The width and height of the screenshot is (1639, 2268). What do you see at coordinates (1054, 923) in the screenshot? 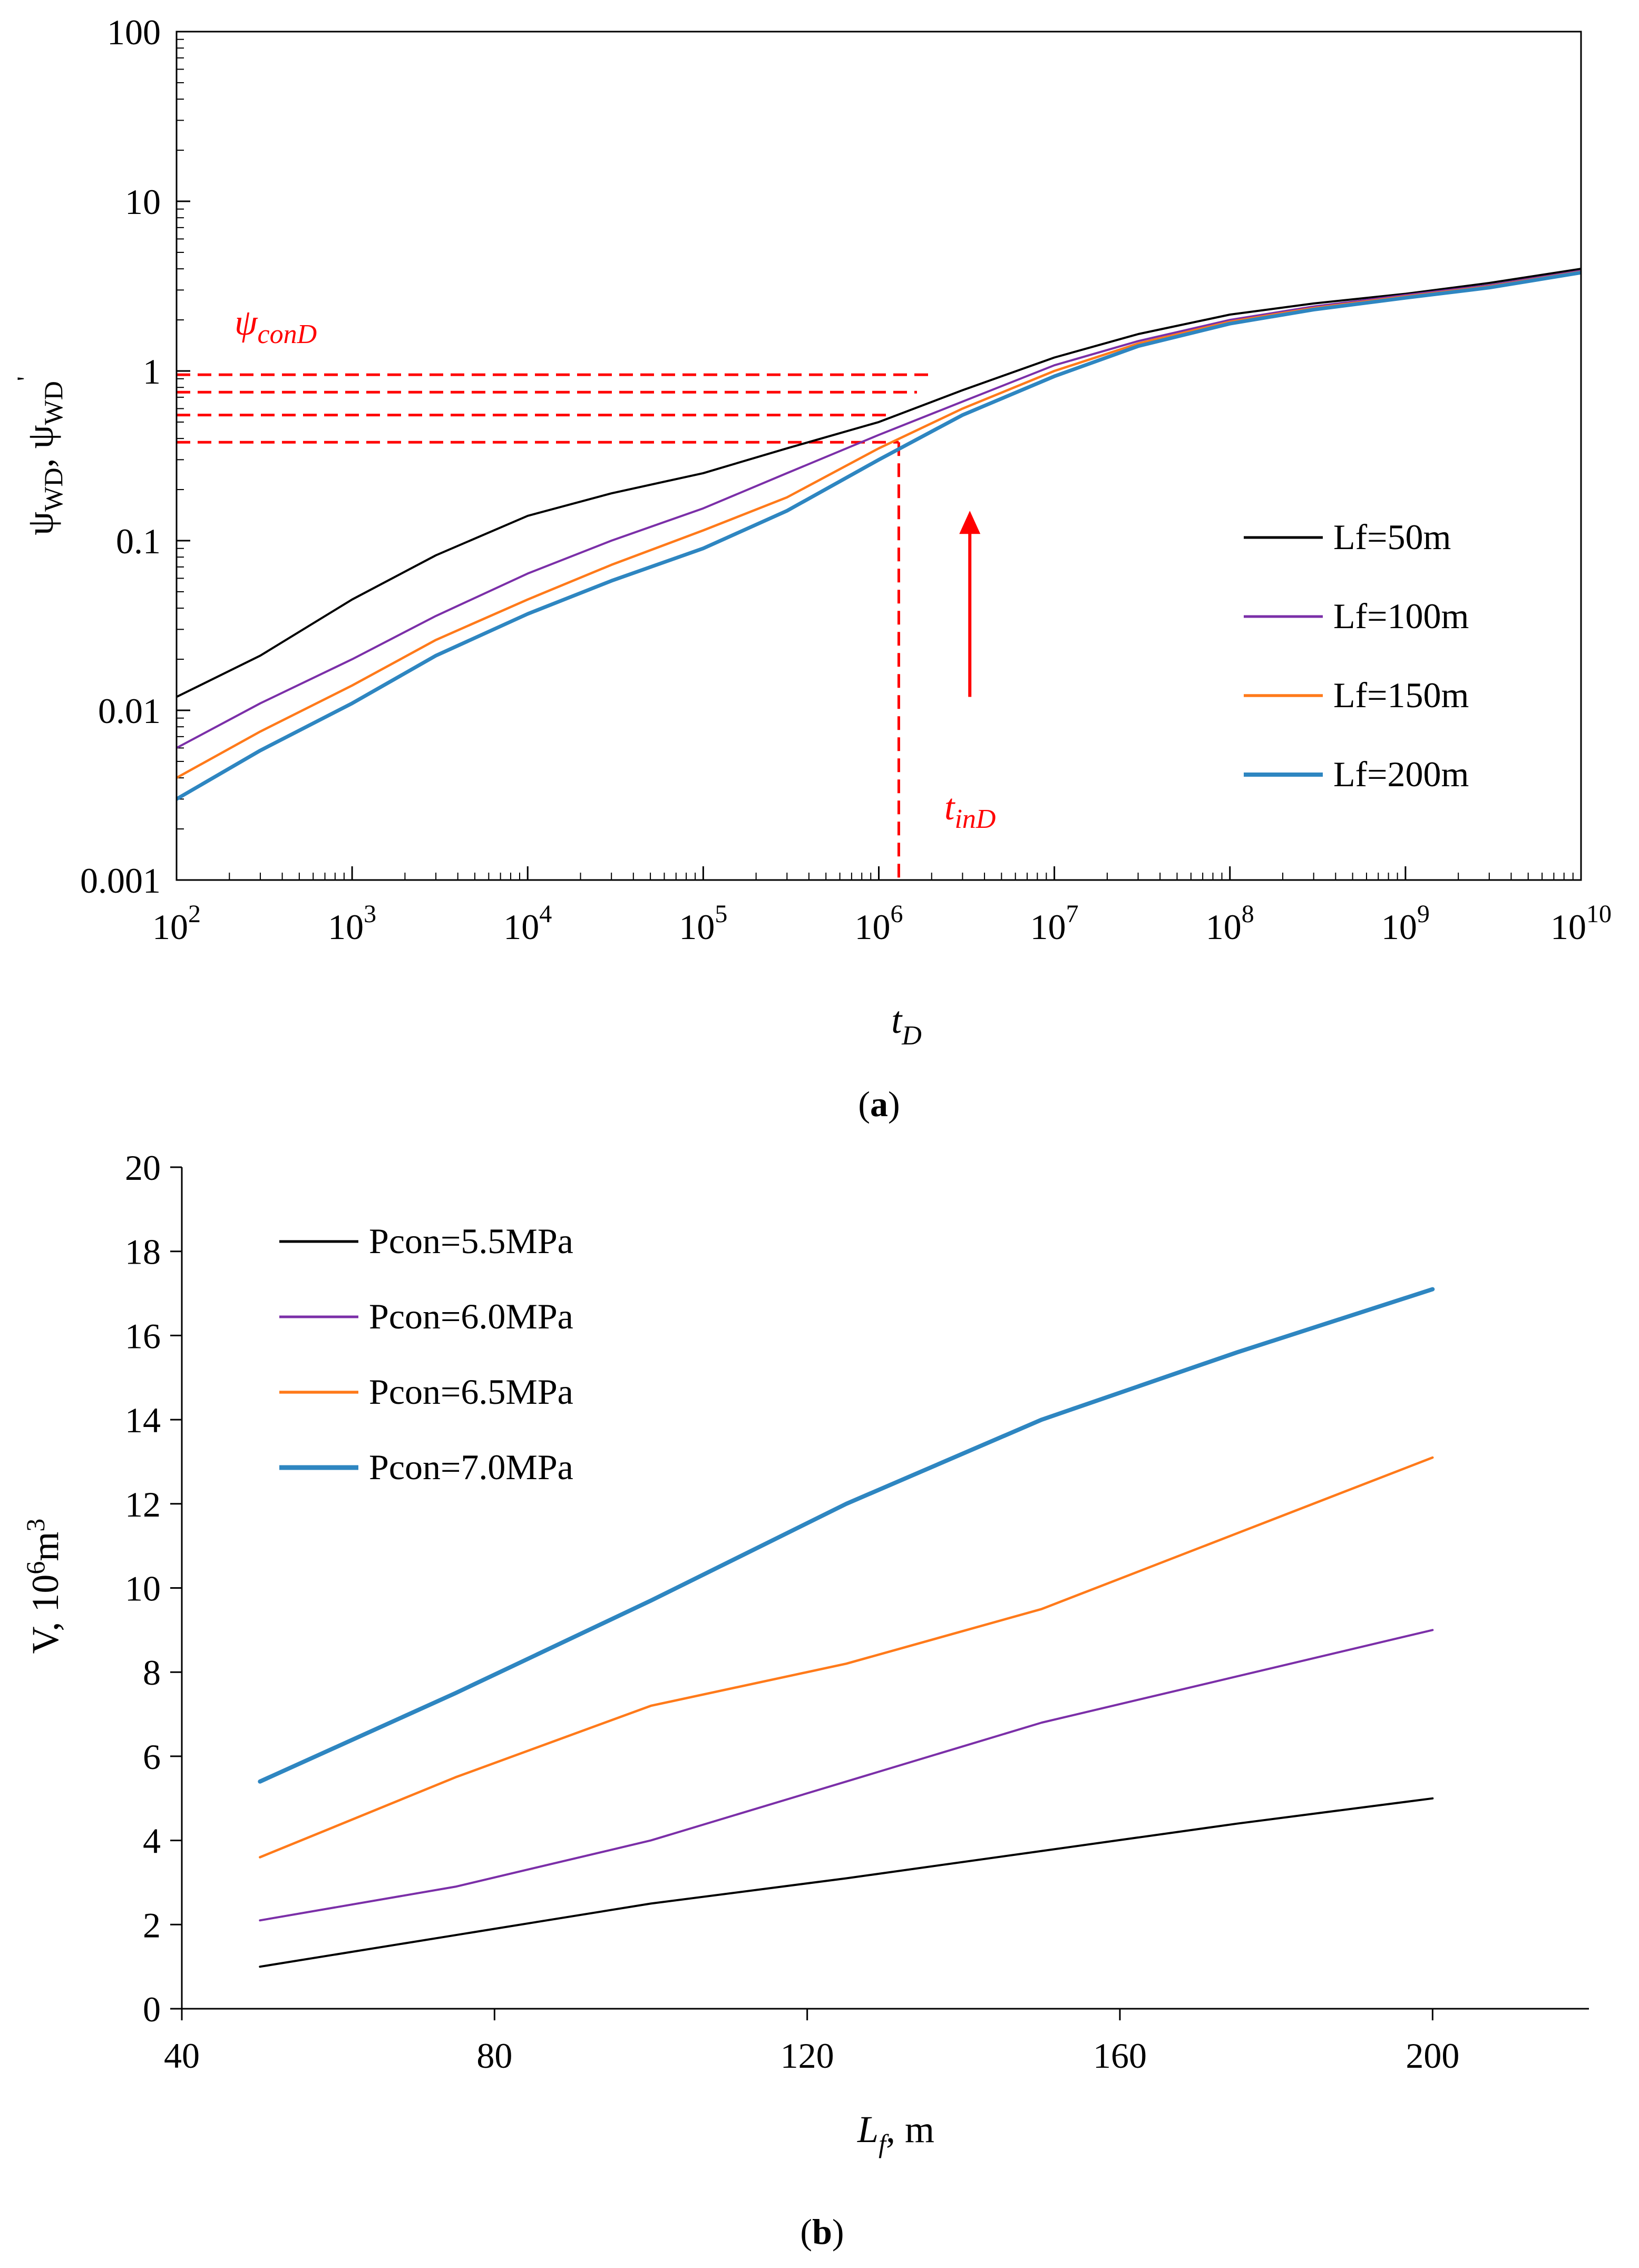
I see `x-tick-label: 107` at bounding box center [1054, 923].